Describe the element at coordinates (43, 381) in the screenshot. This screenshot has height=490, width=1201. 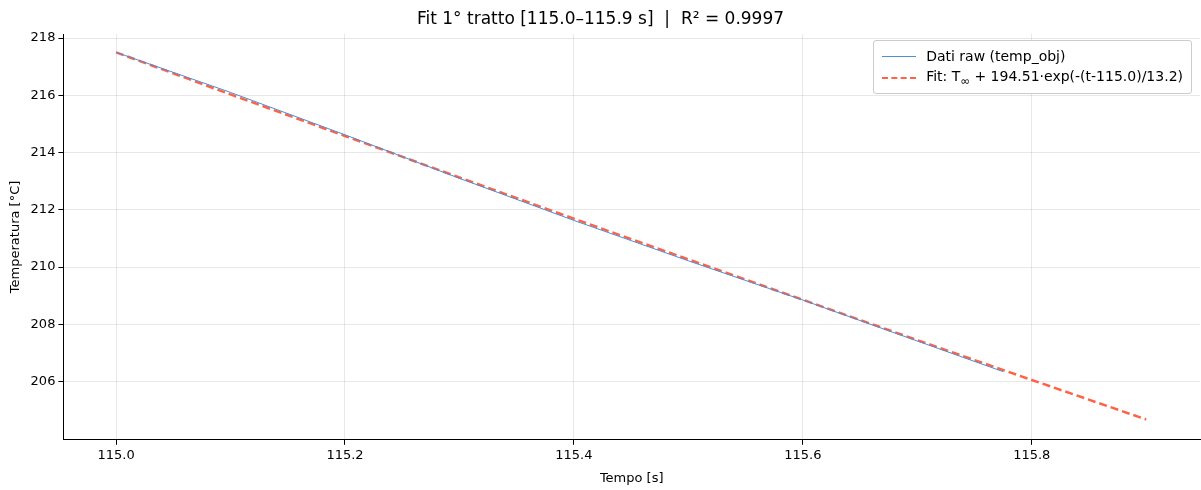
I see `y-tick-label: 206` at that location.